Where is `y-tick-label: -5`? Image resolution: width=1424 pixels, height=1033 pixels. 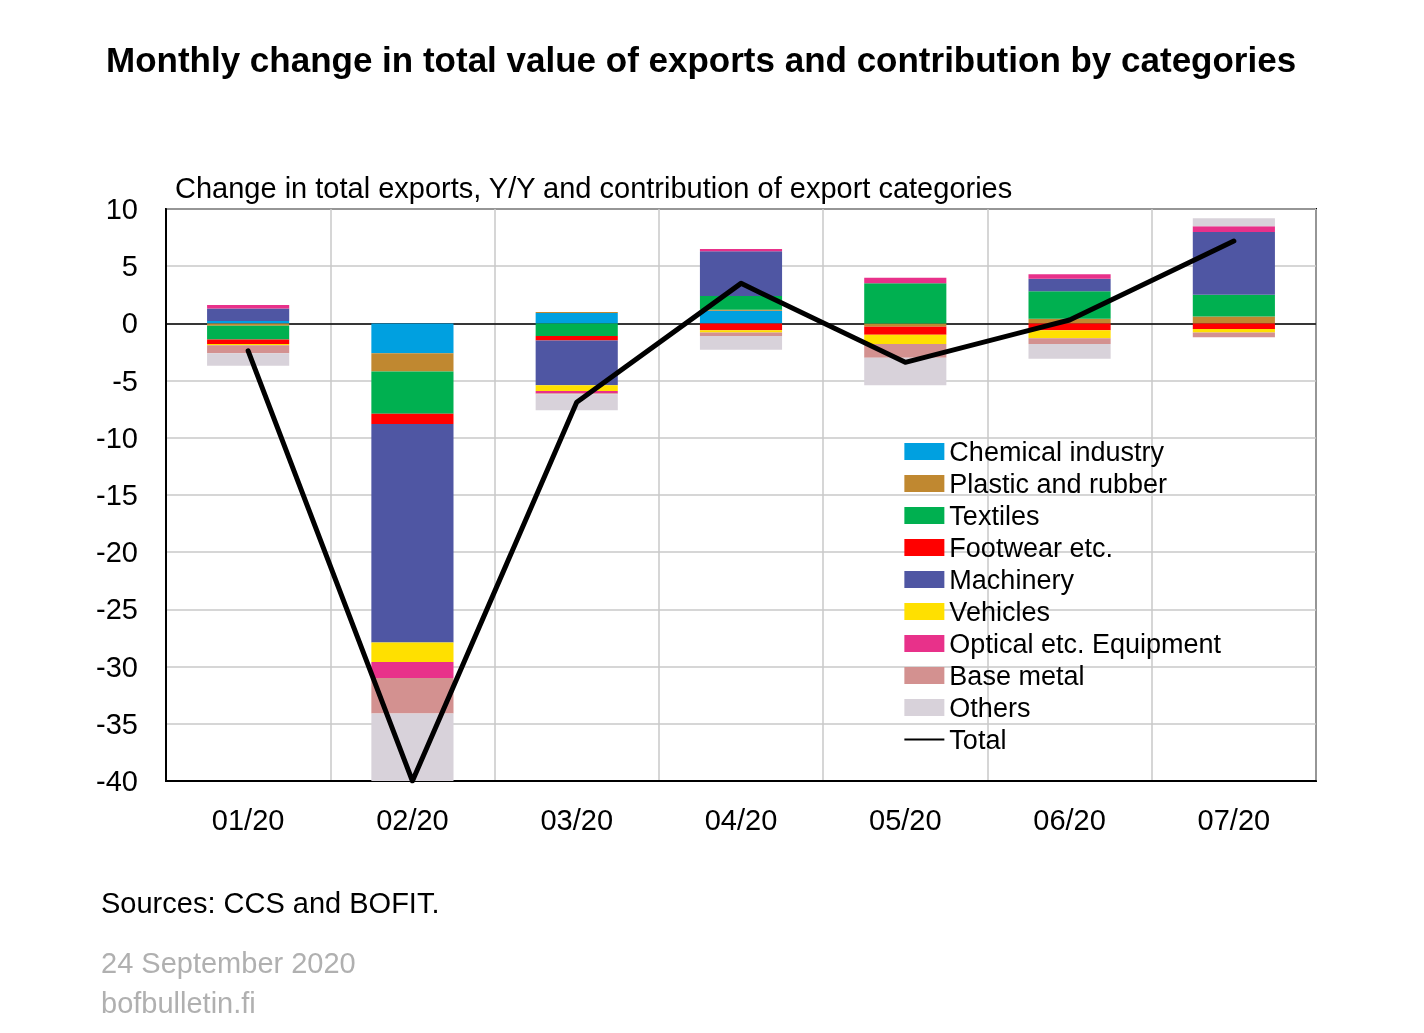
y-tick-label: -5 is located at coordinates (125, 380).